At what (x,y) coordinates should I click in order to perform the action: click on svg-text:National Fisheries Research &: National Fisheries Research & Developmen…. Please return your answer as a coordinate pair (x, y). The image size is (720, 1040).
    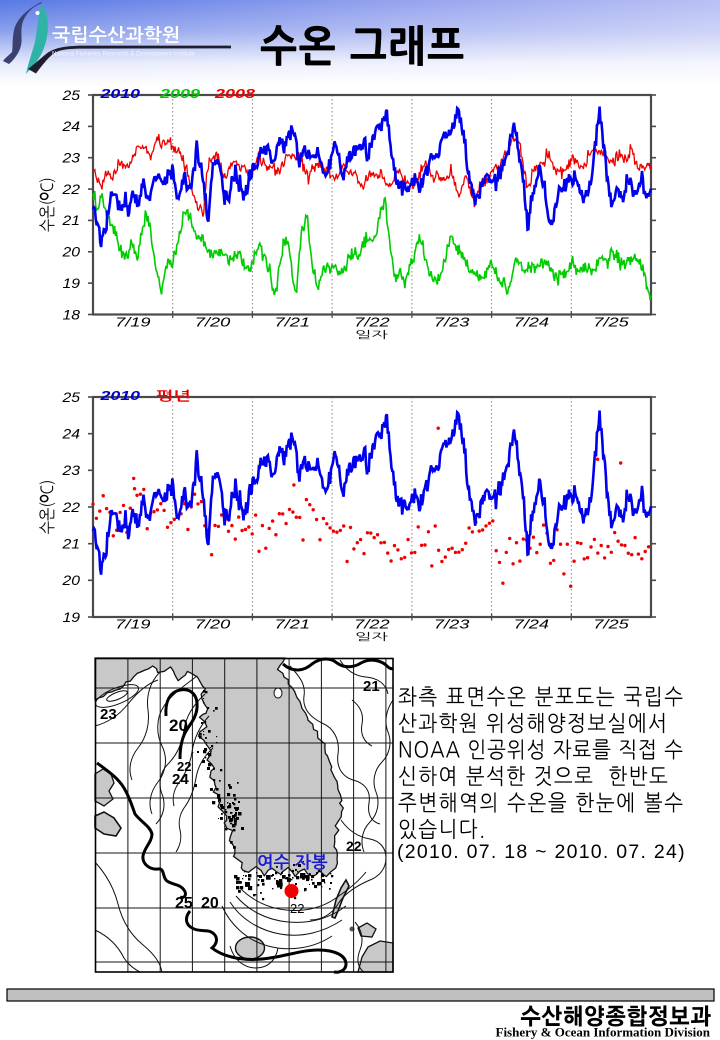
    Looking at the image, I should click on (124, 54).